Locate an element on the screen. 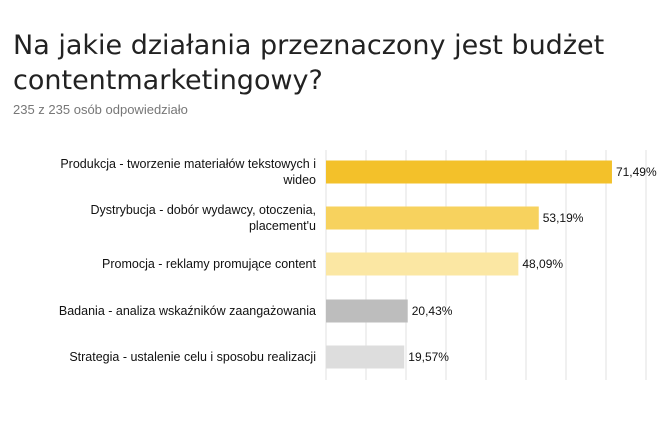 The width and height of the screenshot is (668, 448). response-count: 235 z 235 osób odpowiedziało is located at coordinates (100, 109).